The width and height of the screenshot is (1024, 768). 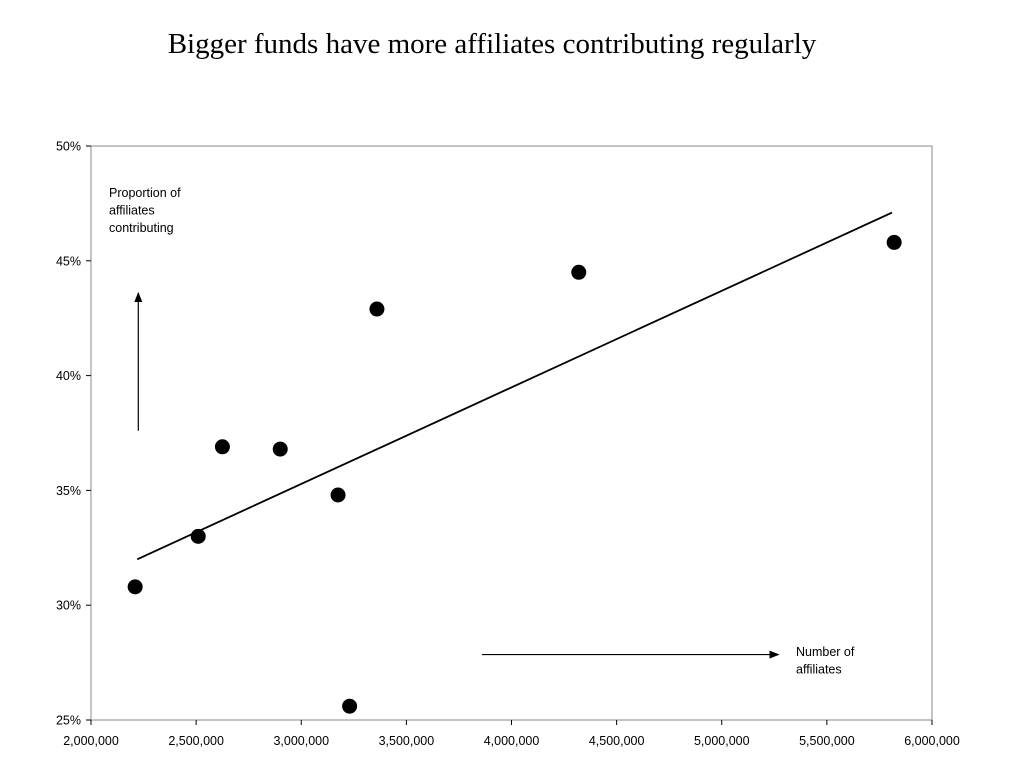 What do you see at coordinates (68, 491) in the screenshot?
I see `y-tick-label: 35%` at bounding box center [68, 491].